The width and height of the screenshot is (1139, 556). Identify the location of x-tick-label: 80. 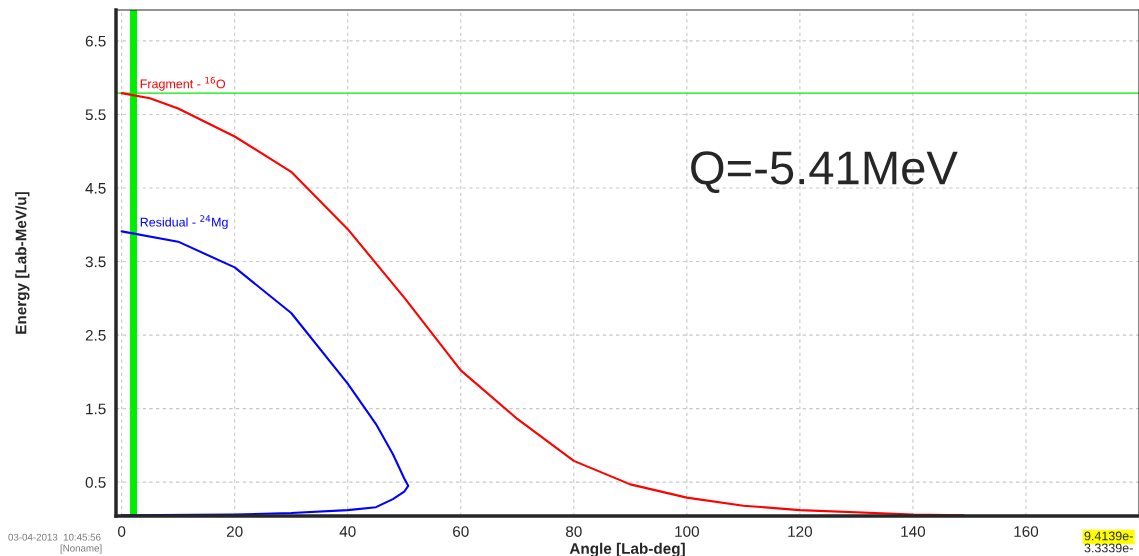
(573, 531).